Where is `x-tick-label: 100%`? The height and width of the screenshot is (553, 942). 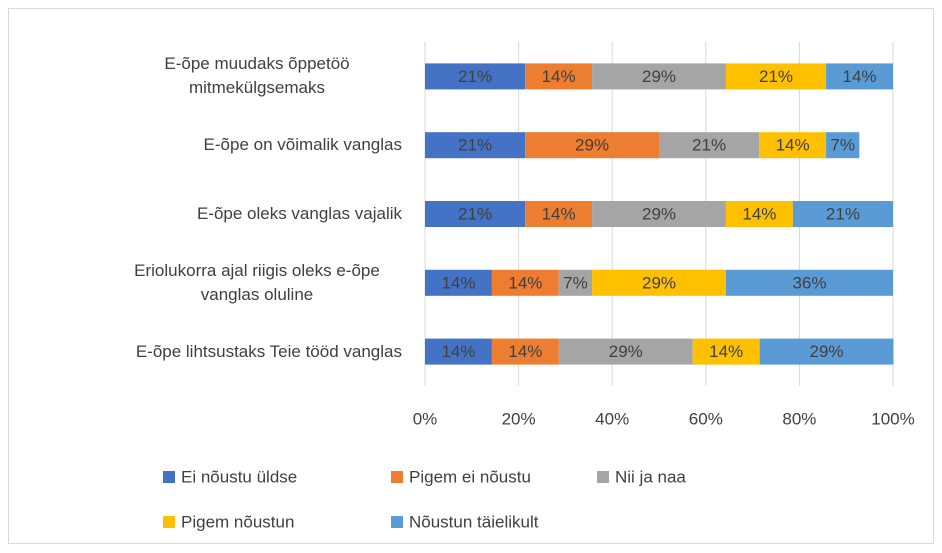 x-tick-label: 100% is located at coordinates (892, 418).